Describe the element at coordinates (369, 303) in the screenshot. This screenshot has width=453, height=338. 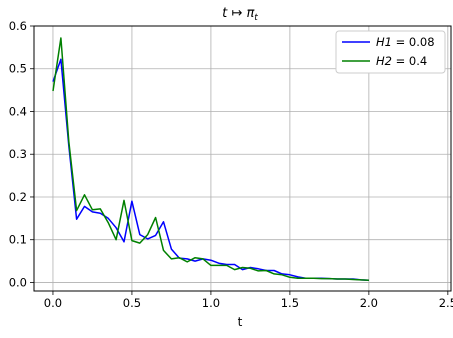
I see `x-tick-label: 2.0` at that location.